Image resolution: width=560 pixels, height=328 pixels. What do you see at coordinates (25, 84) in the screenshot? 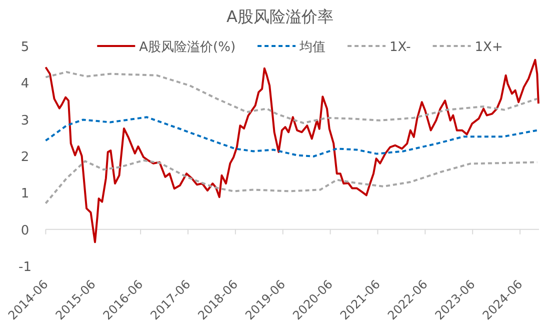
I see `y-tick-label: 4` at bounding box center [25, 84].